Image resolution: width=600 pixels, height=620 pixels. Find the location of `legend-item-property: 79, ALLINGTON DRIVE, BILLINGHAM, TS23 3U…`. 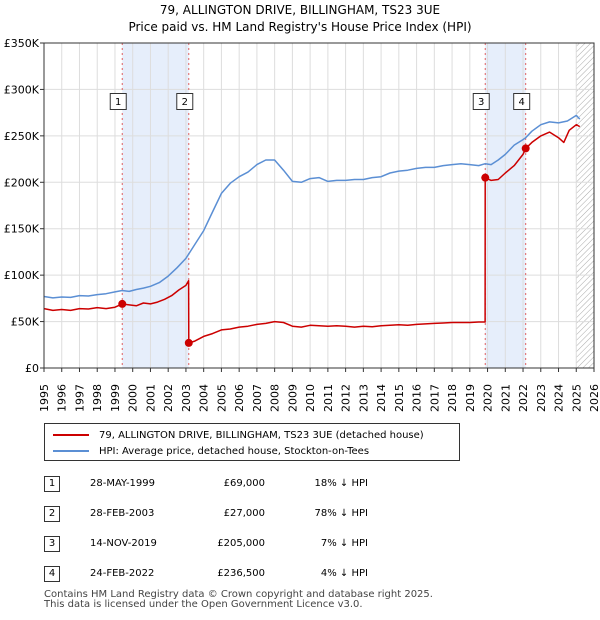

legend-item-property: 79, ALLINGTON DRIVE, BILLINGHAM, TS23 3U… is located at coordinates (238, 435).